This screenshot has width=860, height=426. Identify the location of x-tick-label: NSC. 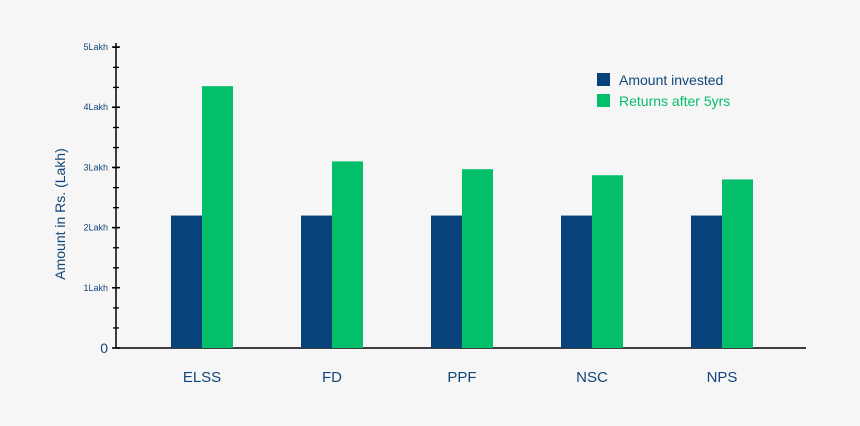
(592, 377).